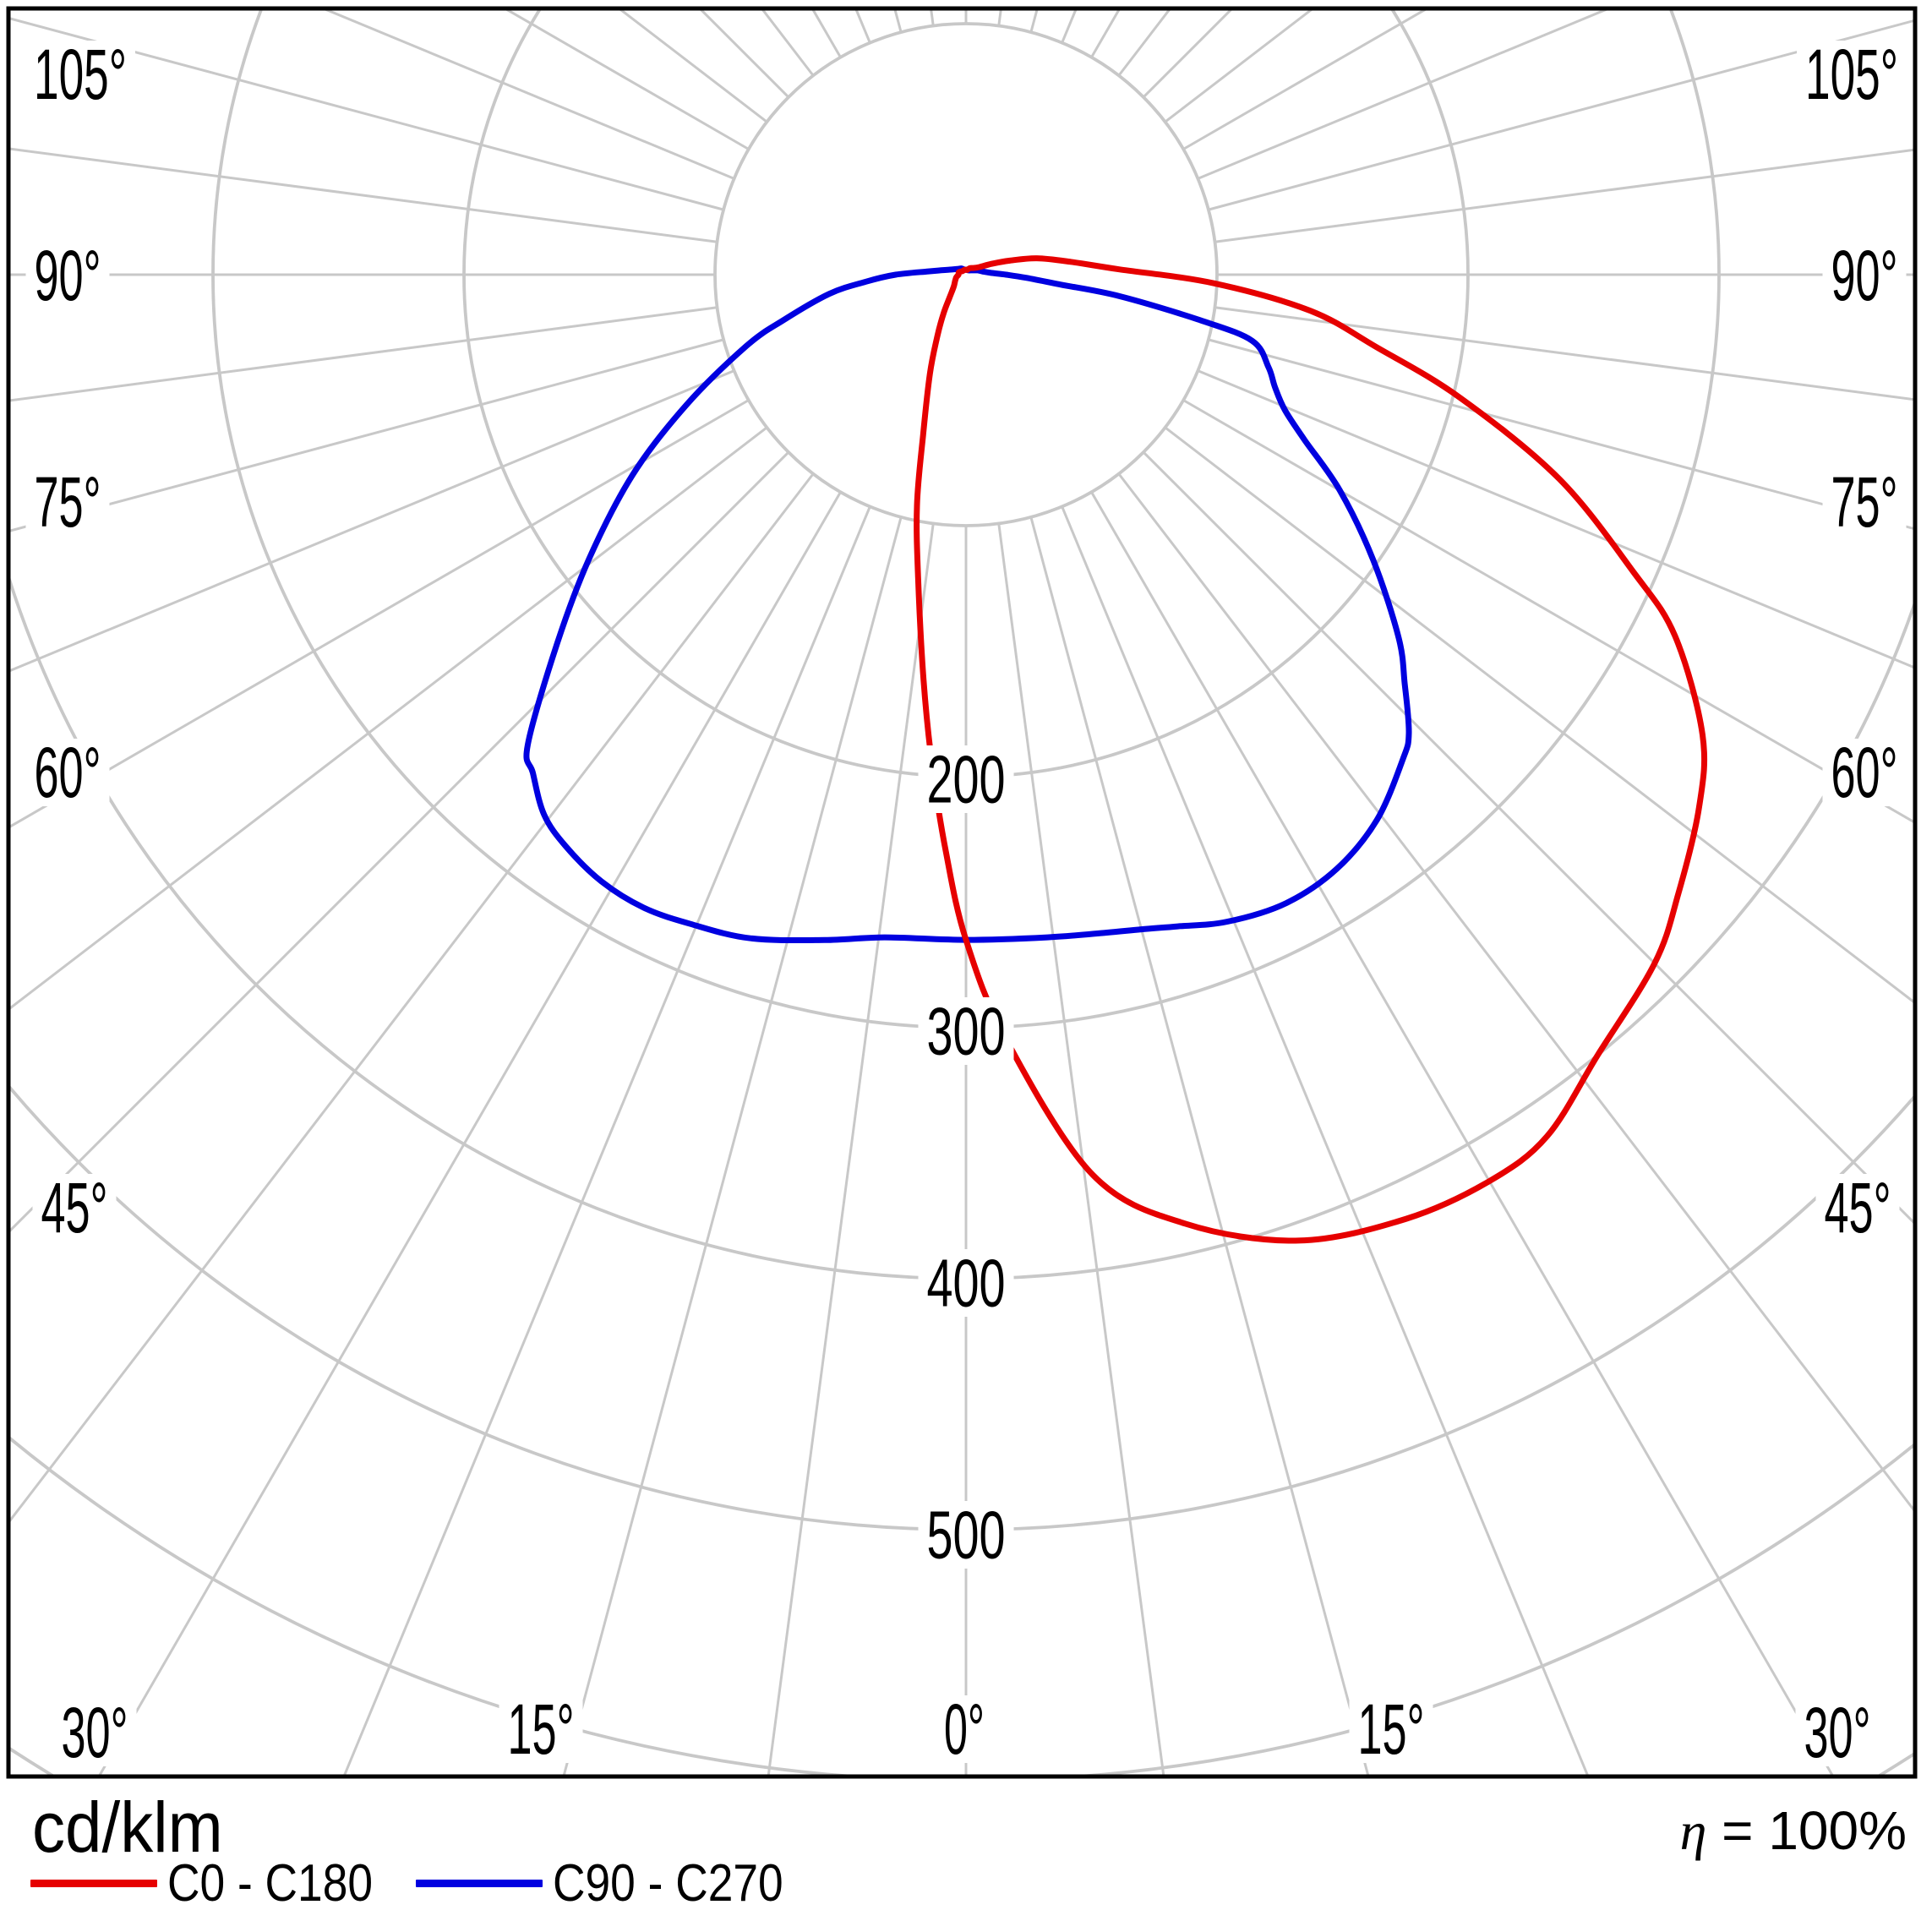  I want to click on angle-label-bottom-4: 30°, so click(1837, 1732).